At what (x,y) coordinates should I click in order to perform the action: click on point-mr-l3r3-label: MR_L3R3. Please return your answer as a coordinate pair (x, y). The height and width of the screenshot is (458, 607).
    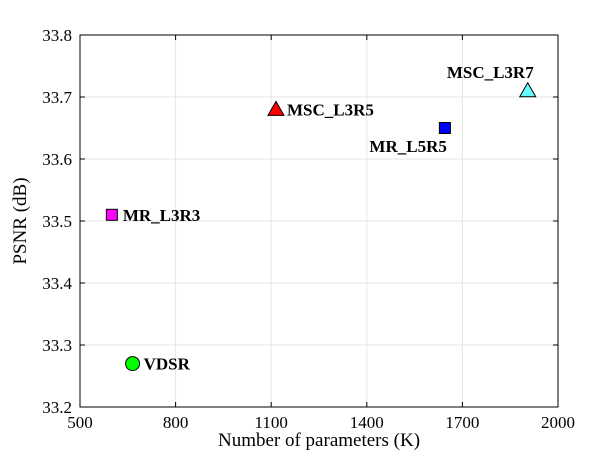
    Looking at the image, I should click on (161, 215).